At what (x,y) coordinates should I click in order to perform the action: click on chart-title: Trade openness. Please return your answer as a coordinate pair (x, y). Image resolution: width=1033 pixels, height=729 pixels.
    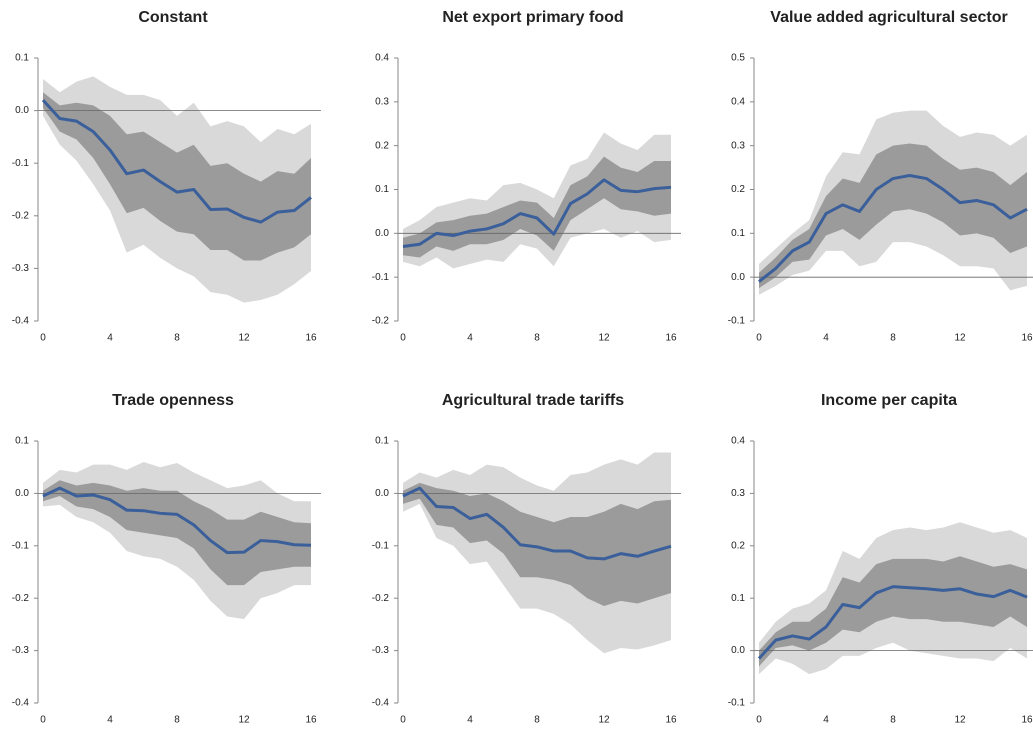
    Looking at the image, I should click on (173, 400).